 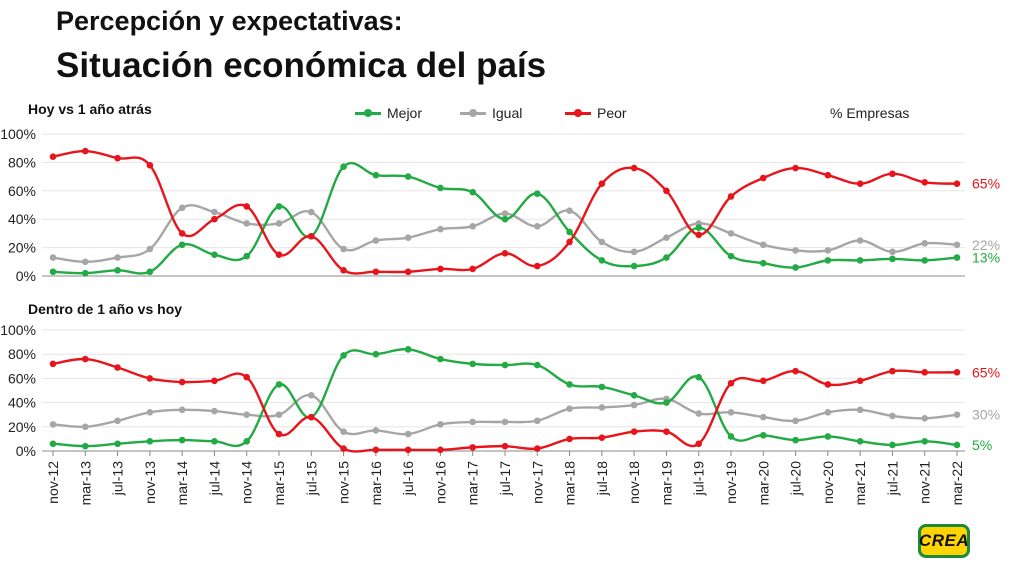 What do you see at coordinates (90, 109) in the screenshot?
I see `panel-title-top: Hoy vs 1 año atrás` at bounding box center [90, 109].